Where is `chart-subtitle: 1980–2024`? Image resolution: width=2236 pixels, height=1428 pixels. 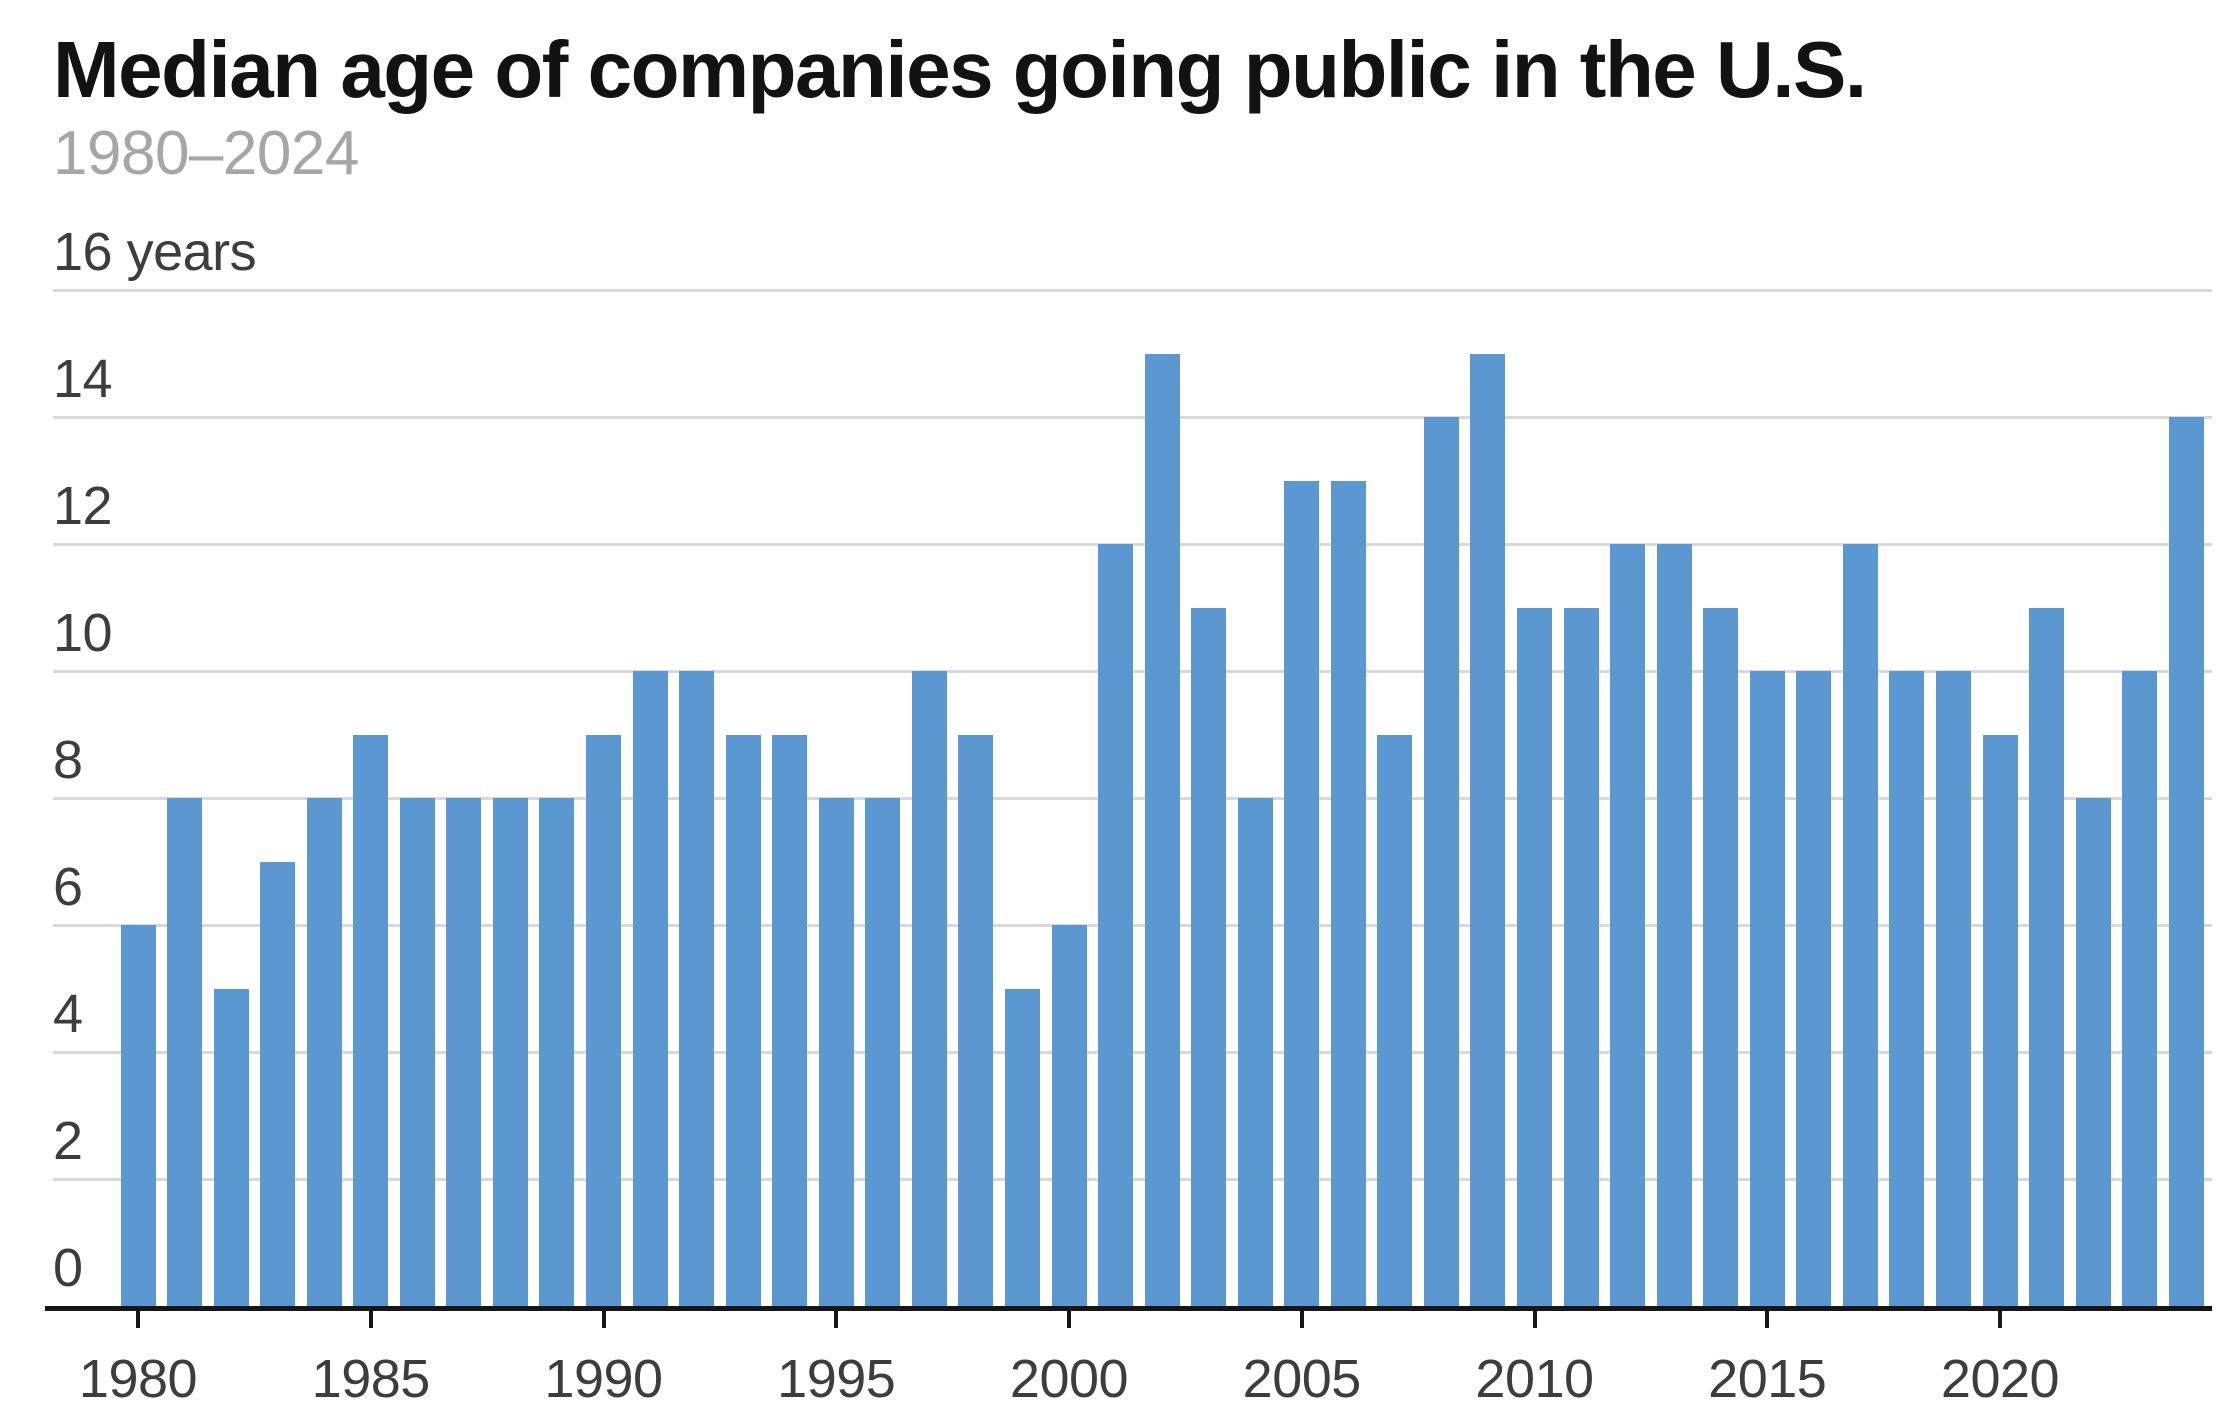 chart-subtitle: 1980–2024 is located at coordinates (206, 153).